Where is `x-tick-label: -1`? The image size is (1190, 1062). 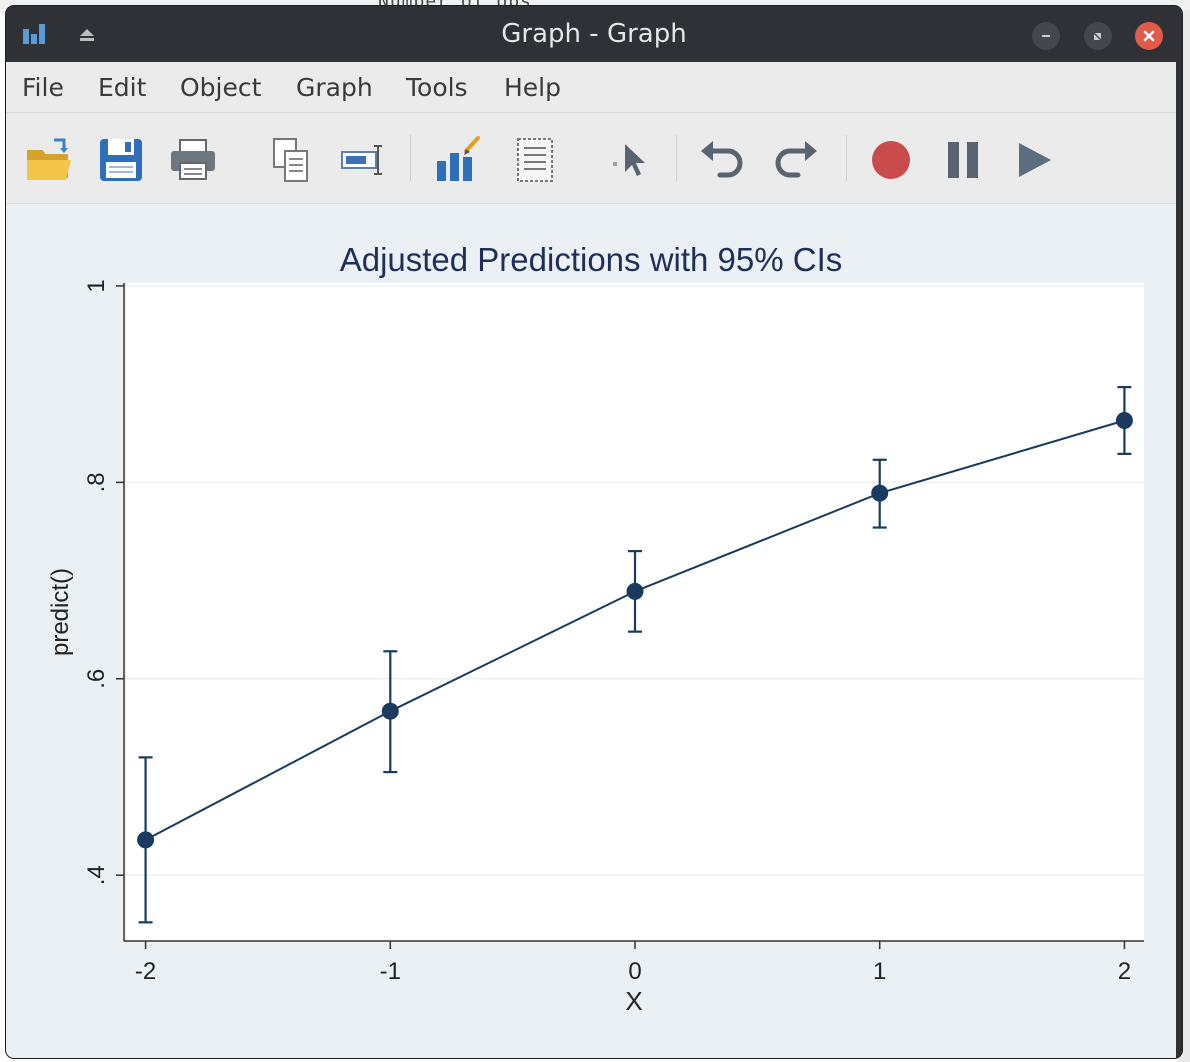
x-tick-label: -1 is located at coordinates (390, 971).